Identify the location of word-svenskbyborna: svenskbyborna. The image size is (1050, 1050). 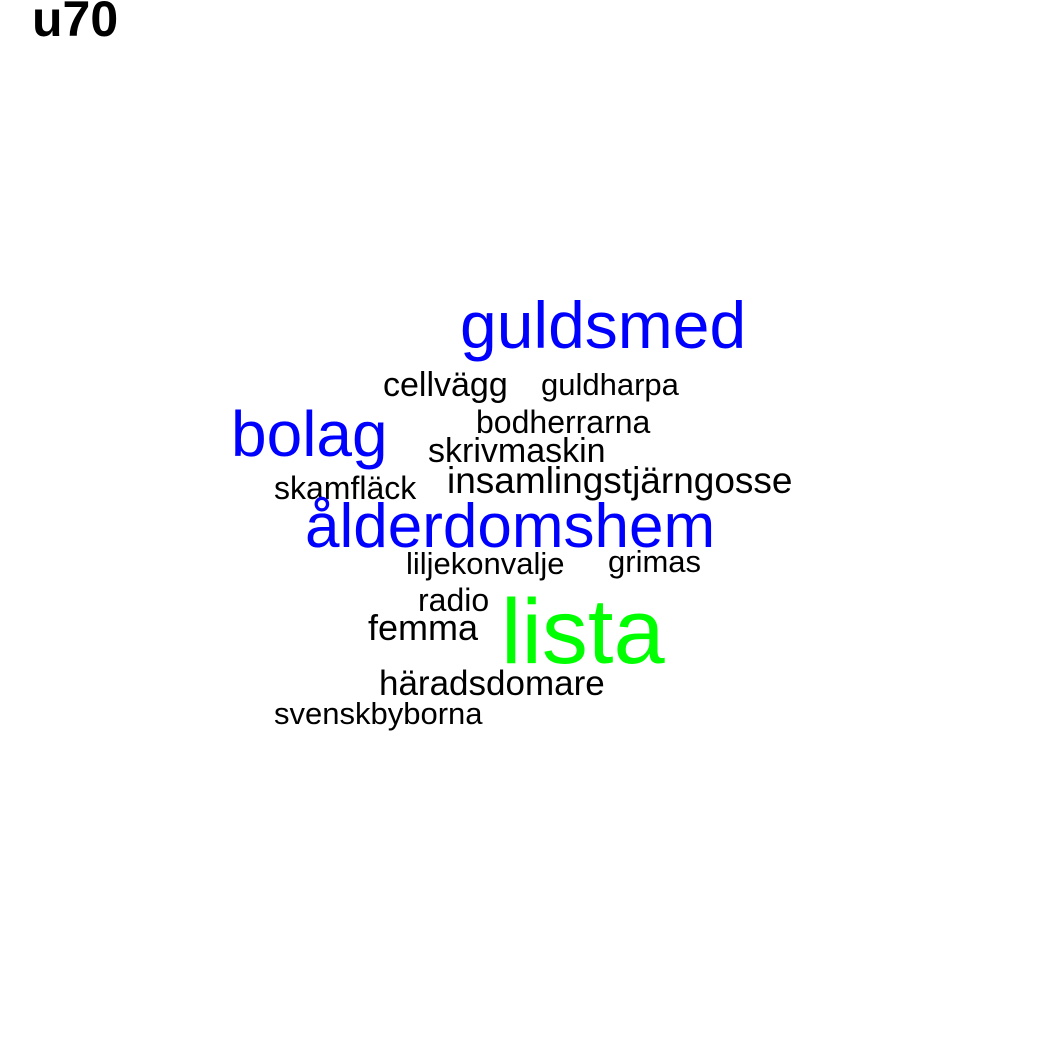
(378, 713).